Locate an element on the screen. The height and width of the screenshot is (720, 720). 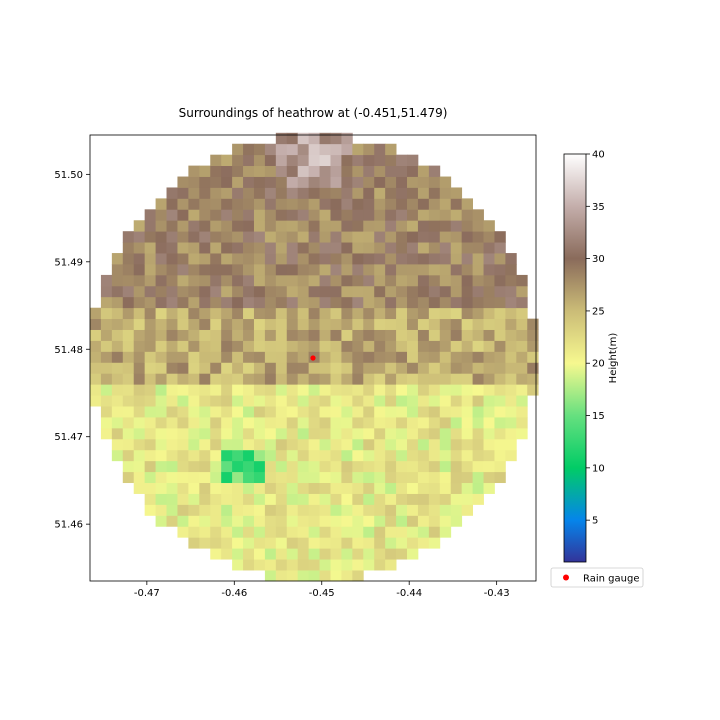
colorbar: 5 10 15 20 25 30 35 40 Height(m) is located at coordinates (591, 356).